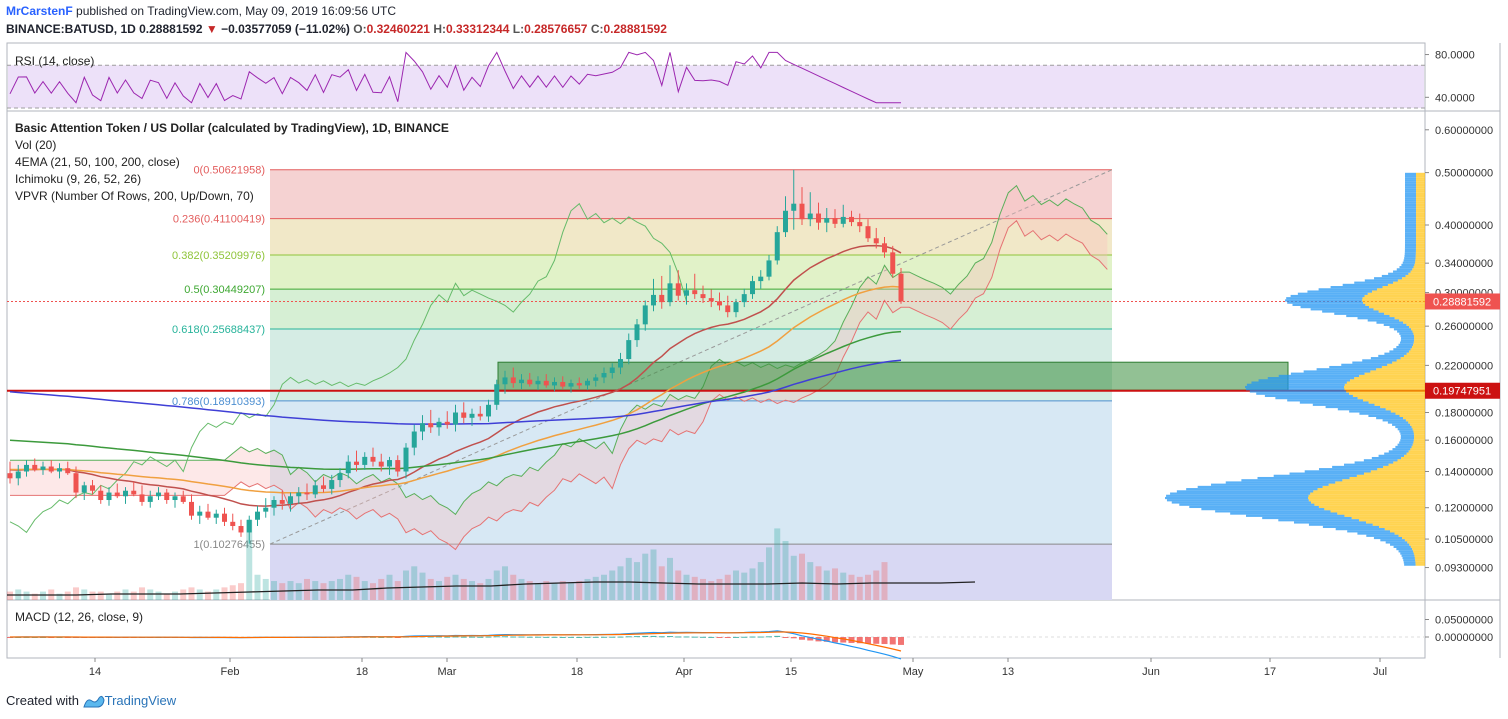 The image size is (1508, 719). I want to click on low-value: 0.28576657, so click(556, 29).